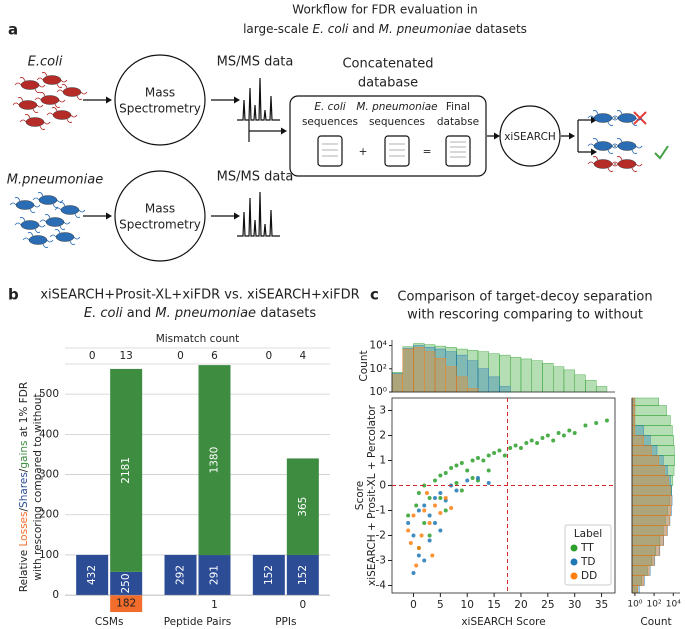  Describe the element at coordinates (427, 152) in the screenshot. I see `operator: =` at that location.